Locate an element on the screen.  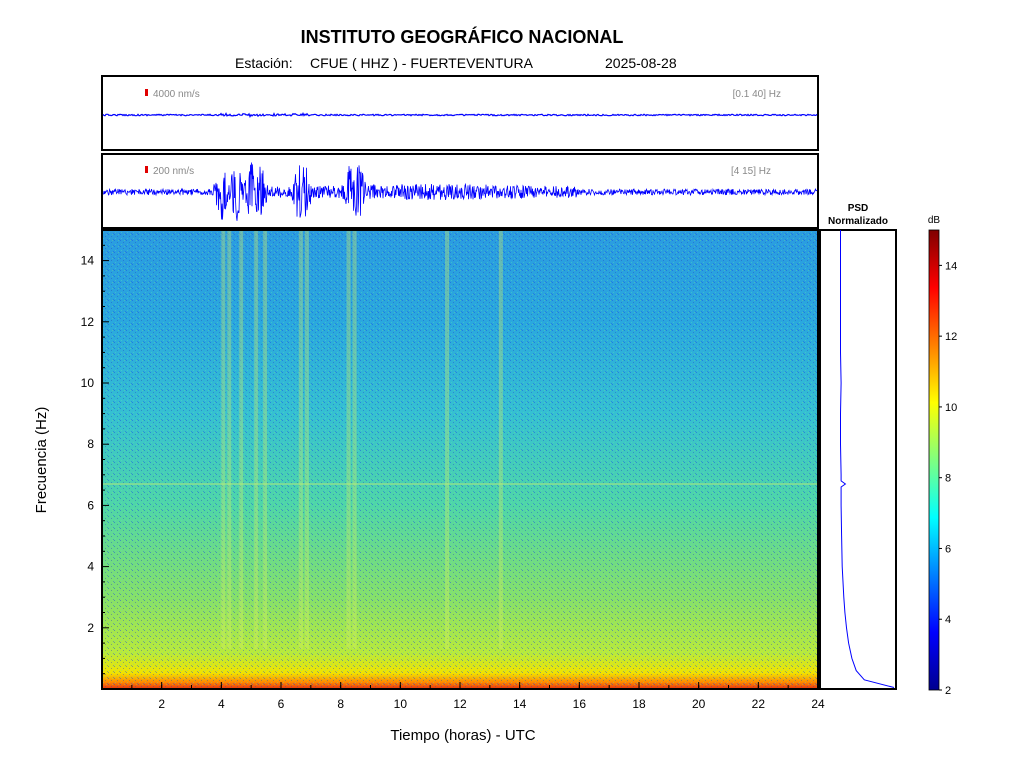
colorbar-tick-label-2: 2 is located at coordinates (948, 691).